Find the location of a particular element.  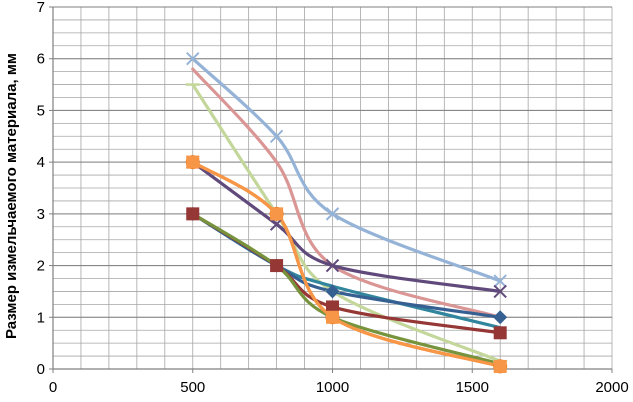

y-tick-label: 3 is located at coordinates (41, 214).